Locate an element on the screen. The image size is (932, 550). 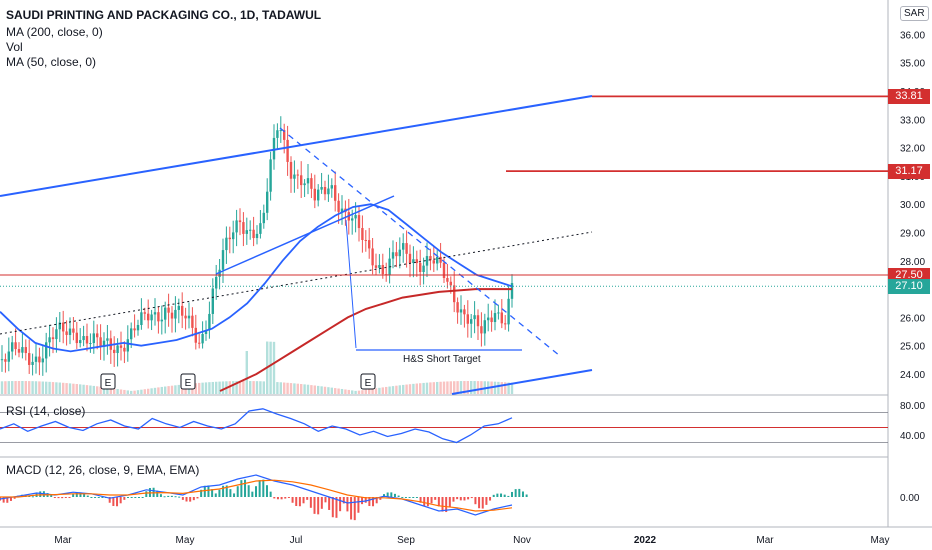
currency-button: SAR is located at coordinates (914, 13).